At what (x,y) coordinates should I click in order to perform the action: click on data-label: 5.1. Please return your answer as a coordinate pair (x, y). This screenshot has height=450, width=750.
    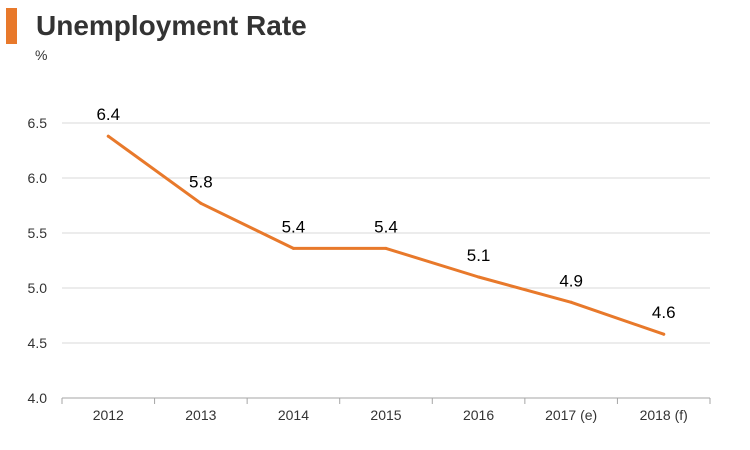
    Looking at the image, I should click on (479, 255).